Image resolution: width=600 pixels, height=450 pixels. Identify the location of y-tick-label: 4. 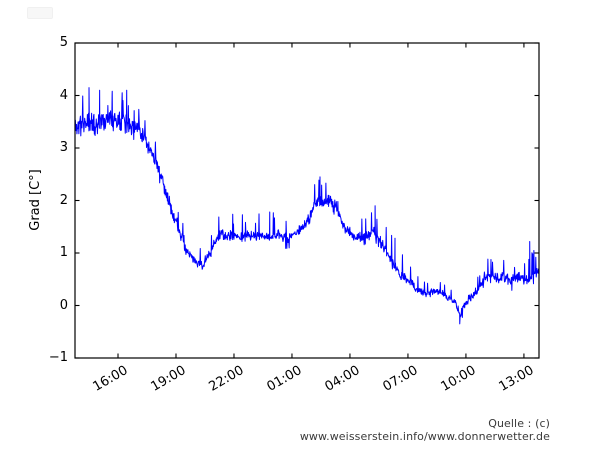
(63, 95).